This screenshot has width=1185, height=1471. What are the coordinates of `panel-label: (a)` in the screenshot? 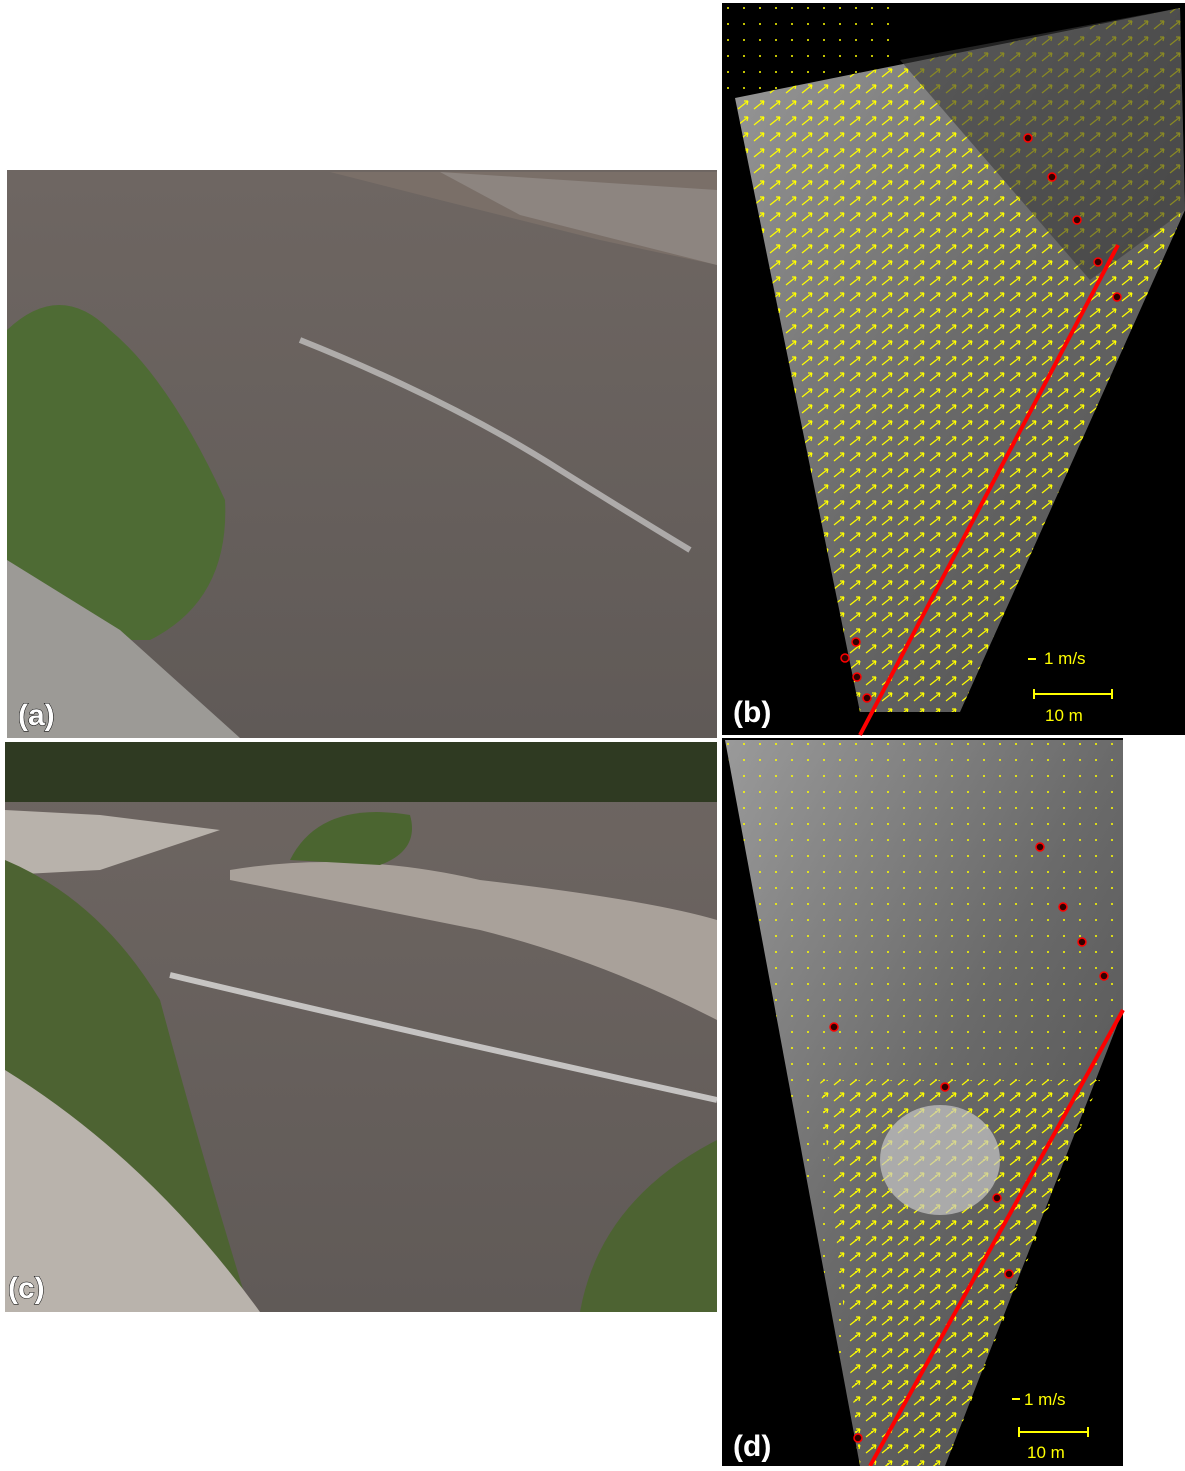 It's located at (36, 715).